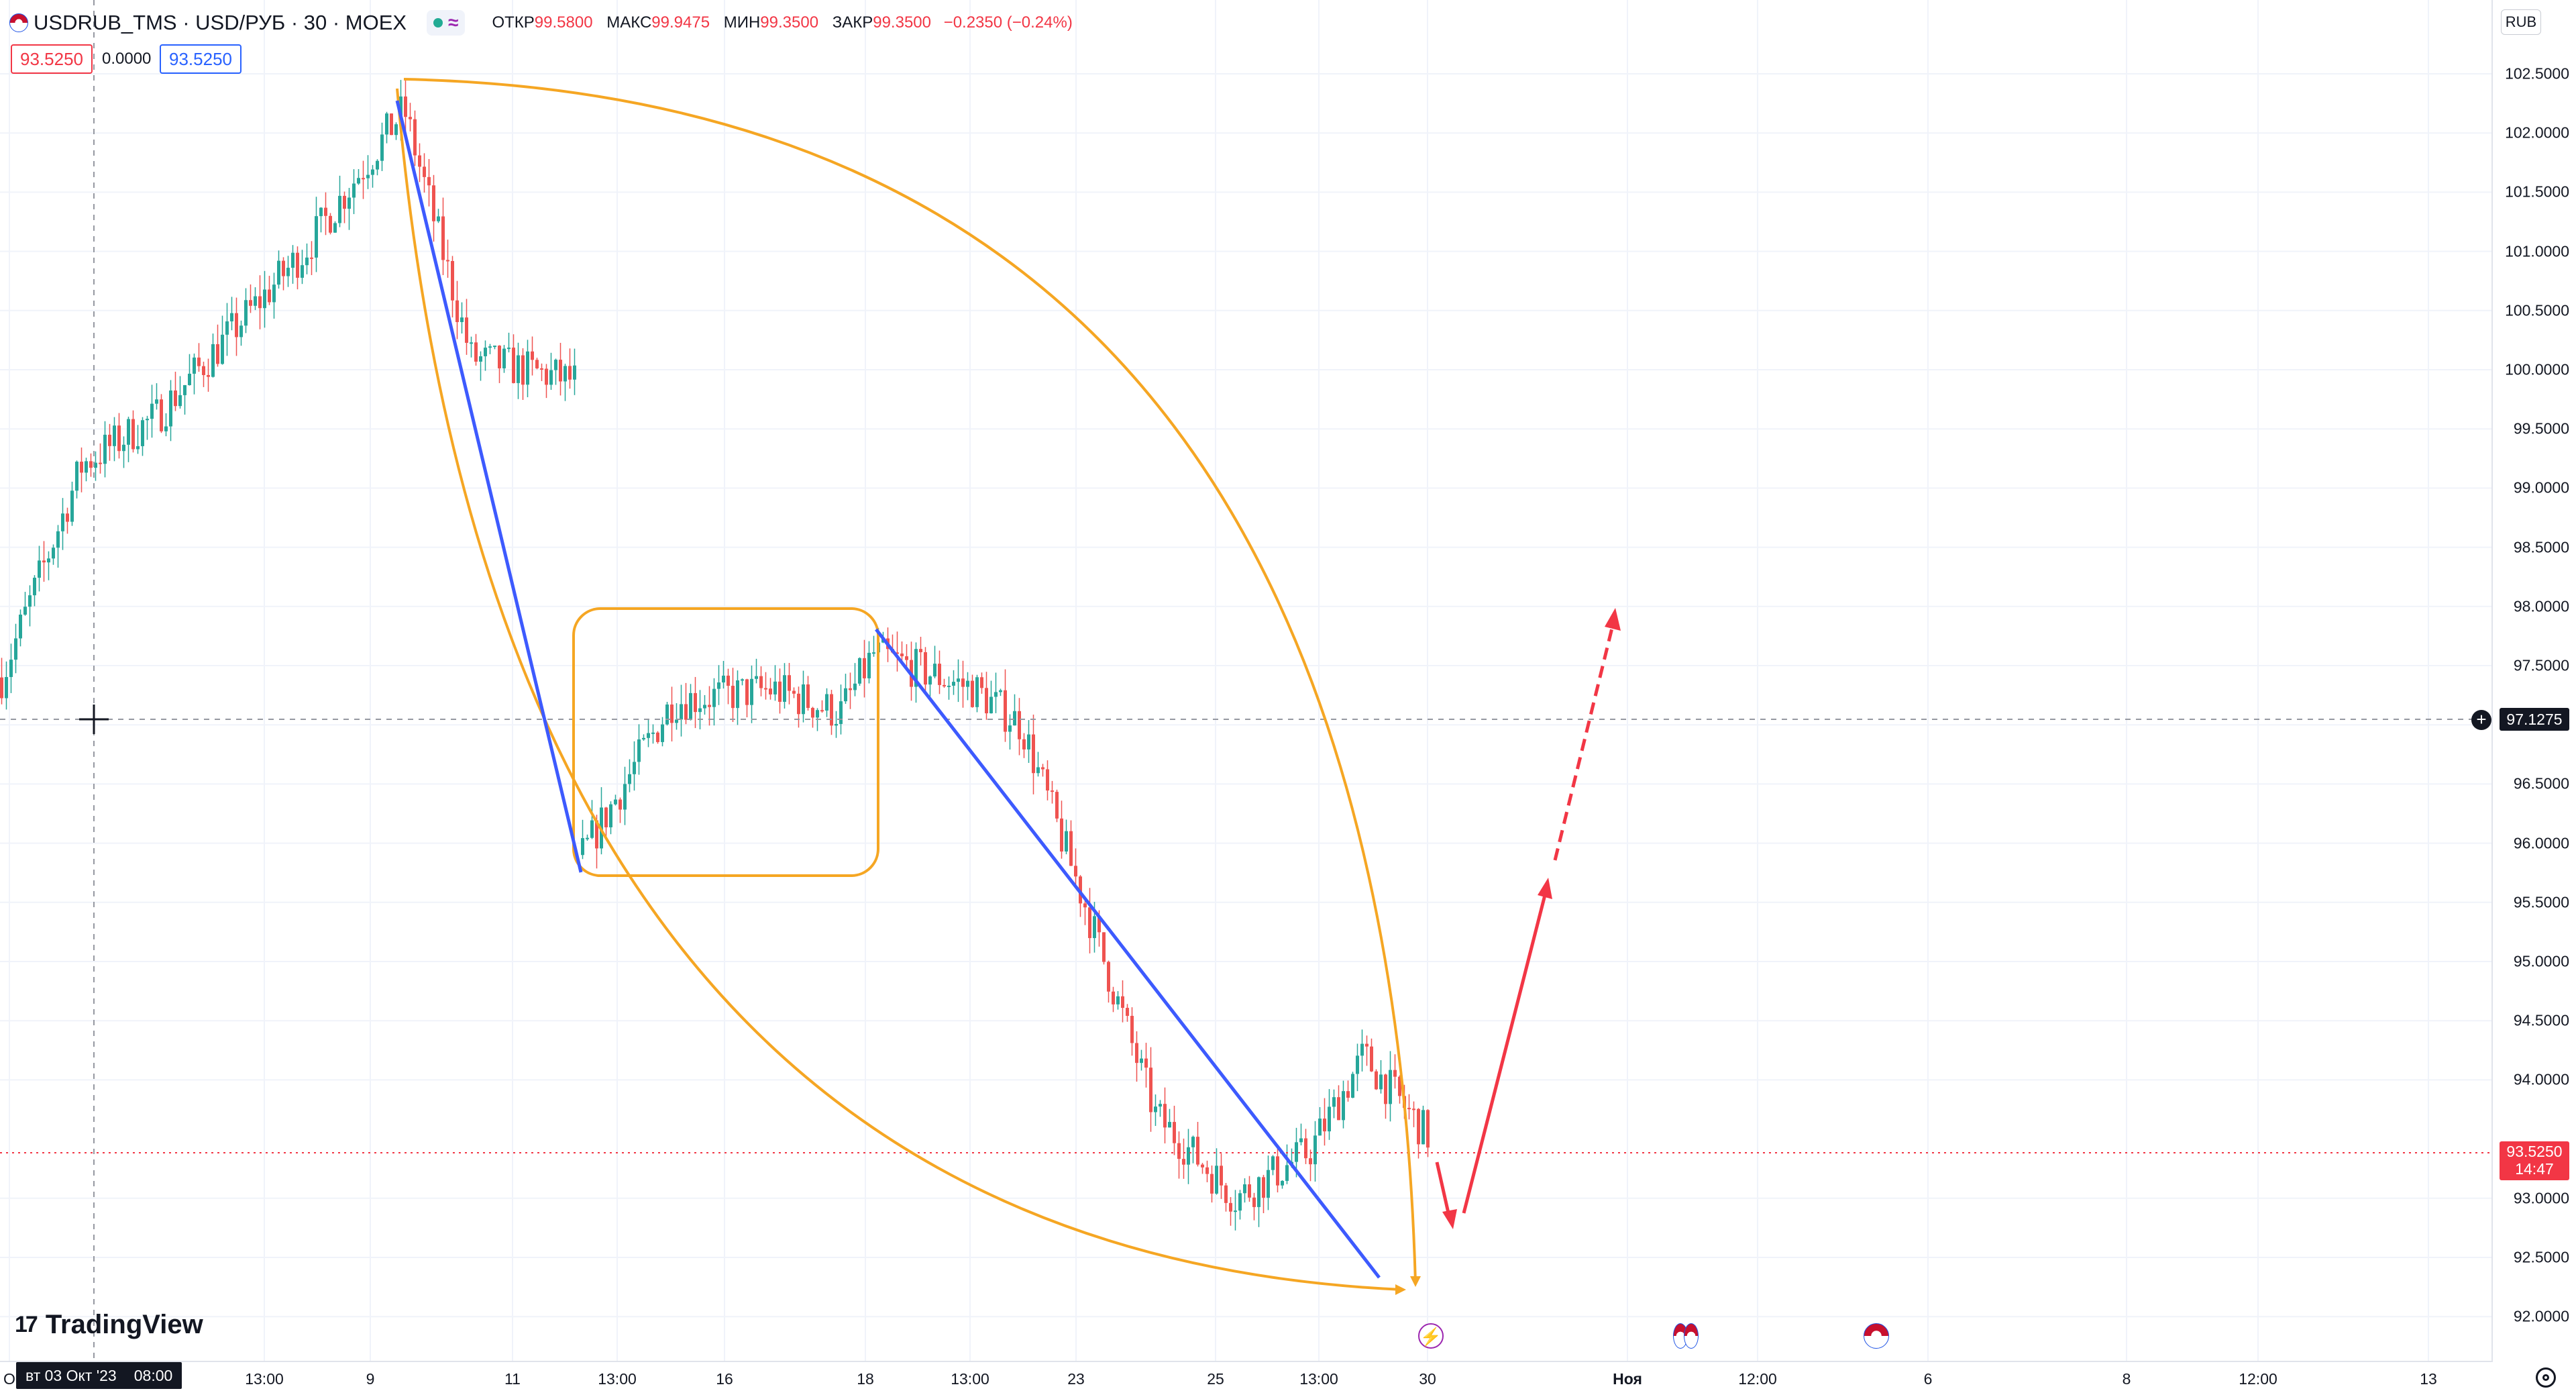  What do you see at coordinates (724, 1379) in the screenshot?
I see `time-axis-label: 16` at bounding box center [724, 1379].